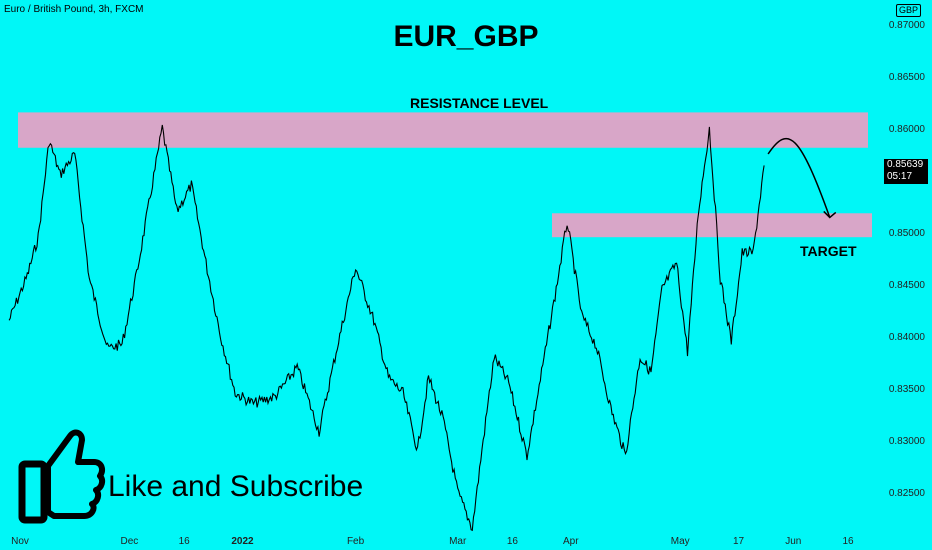 The width and height of the screenshot is (932, 550). Describe the element at coordinates (907, 337) in the screenshot. I see `y-tick-label: 0.84000` at that location.